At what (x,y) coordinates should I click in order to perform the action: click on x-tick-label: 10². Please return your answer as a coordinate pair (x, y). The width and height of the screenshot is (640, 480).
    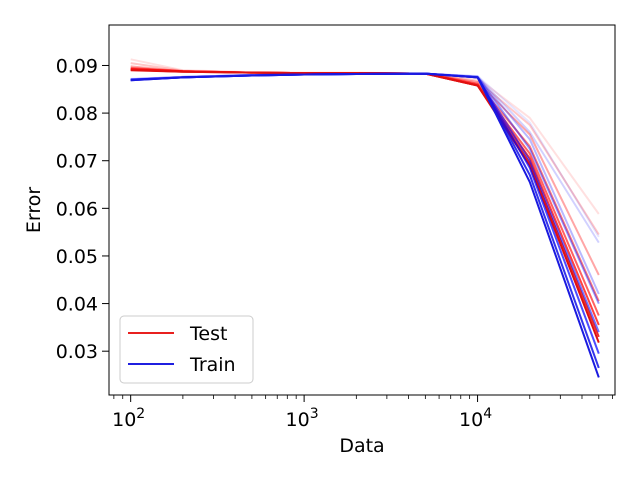
    Looking at the image, I should click on (128, 418).